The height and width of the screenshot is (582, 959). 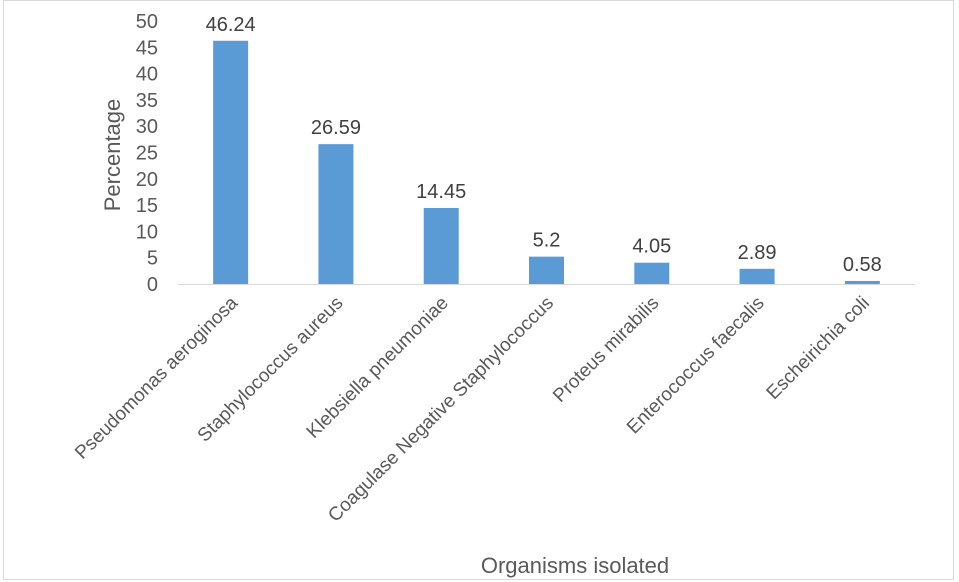 What do you see at coordinates (147, 232) in the screenshot?
I see `y-tick-label: 10` at bounding box center [147, 232].